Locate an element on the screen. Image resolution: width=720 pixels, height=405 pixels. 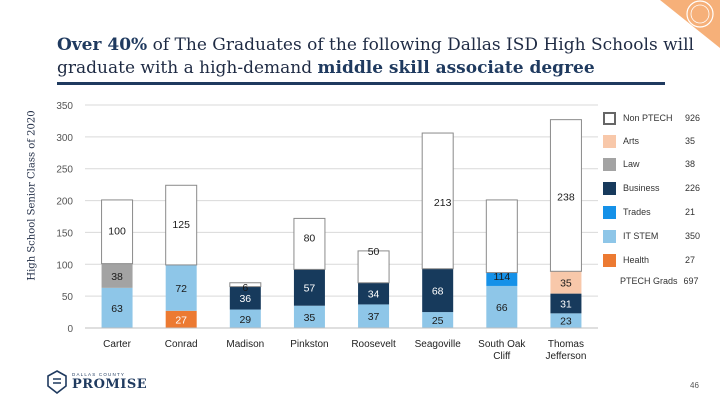
legend-item-non-ptech: Non PTECH 926 is located at coordinates (659, 120).